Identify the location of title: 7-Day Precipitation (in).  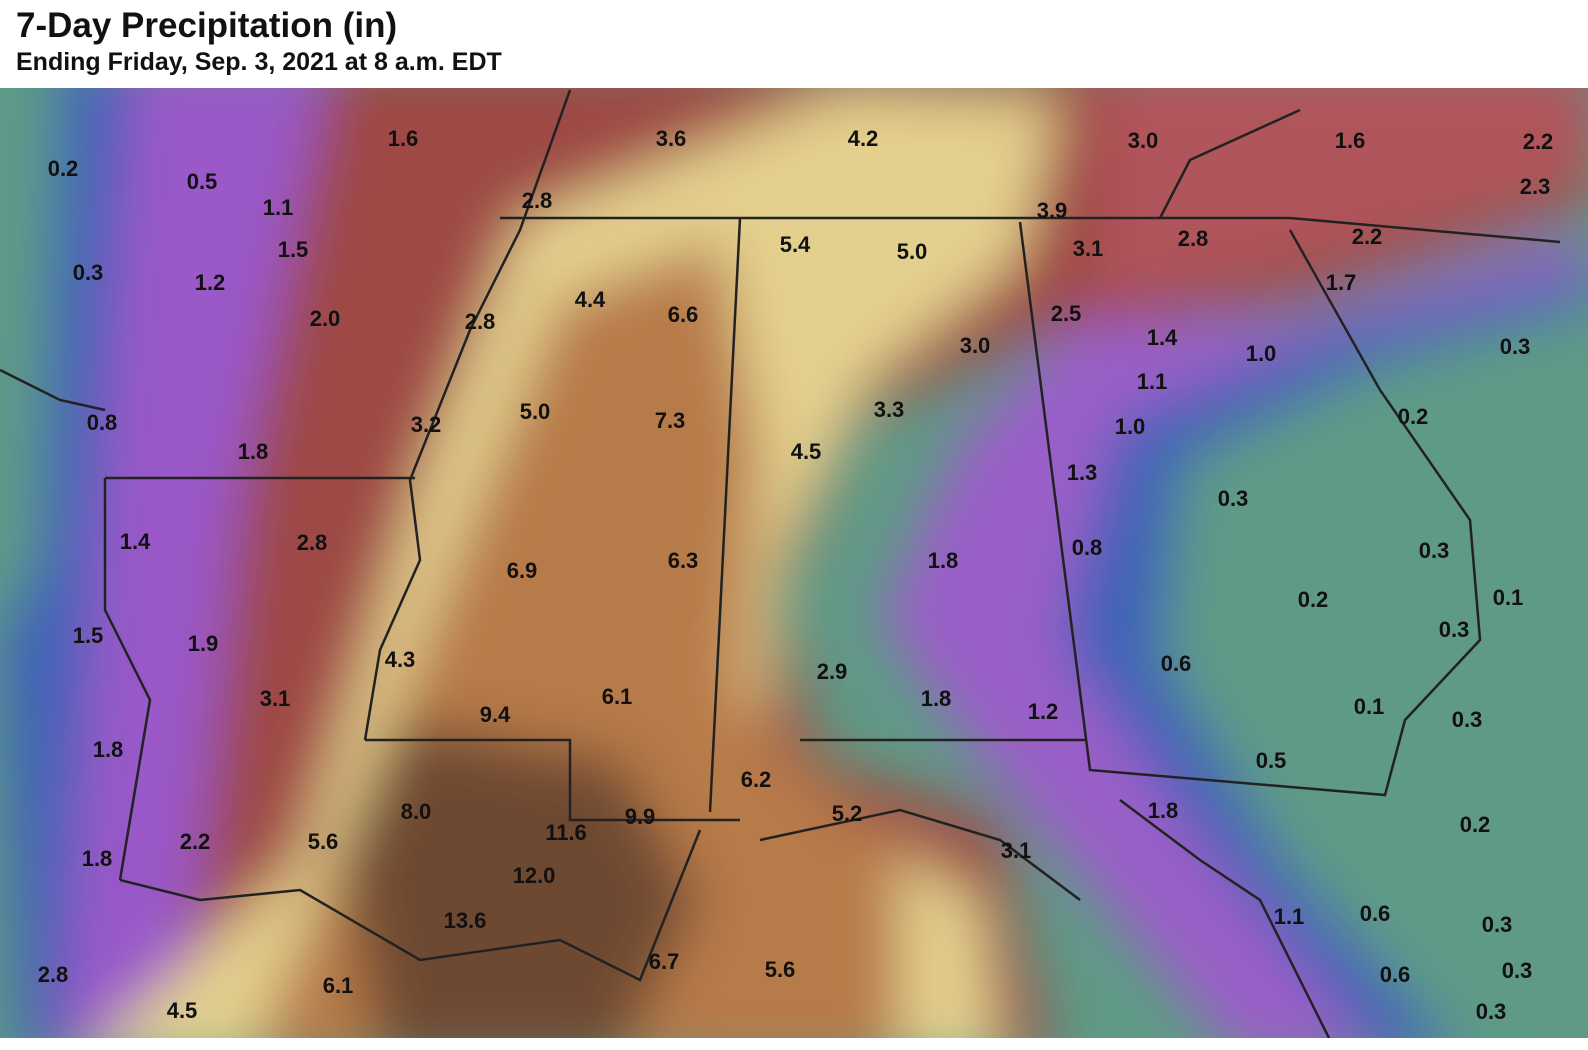
(207, 25).